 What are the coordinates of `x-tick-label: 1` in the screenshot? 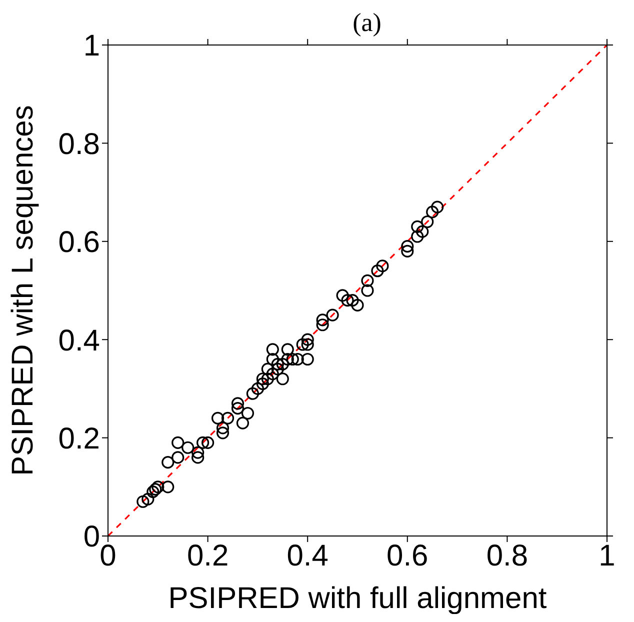 It's located at (607, 555).